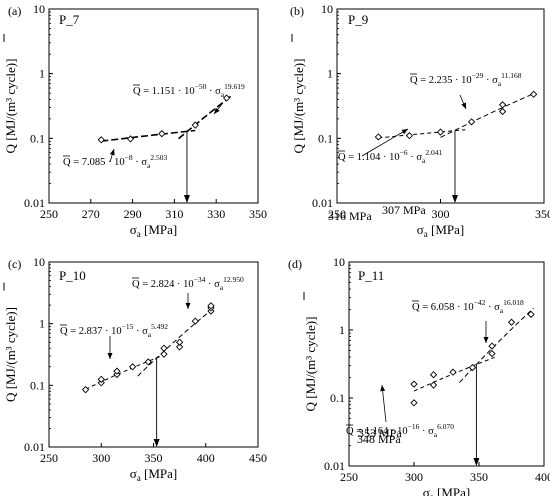 This screenshot has height=496, width=550. What do you see at coordinates (414, 426) in the screenshot?
I see `eq-exponent: −16` at bounding box center [414, 426].